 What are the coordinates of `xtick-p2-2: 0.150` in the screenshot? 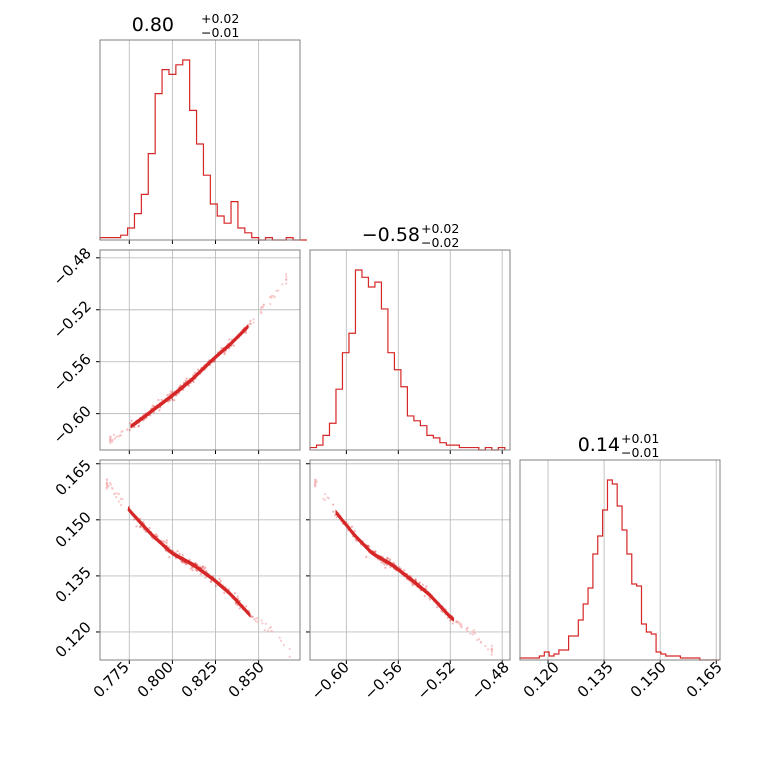 It's located at (648, 679).